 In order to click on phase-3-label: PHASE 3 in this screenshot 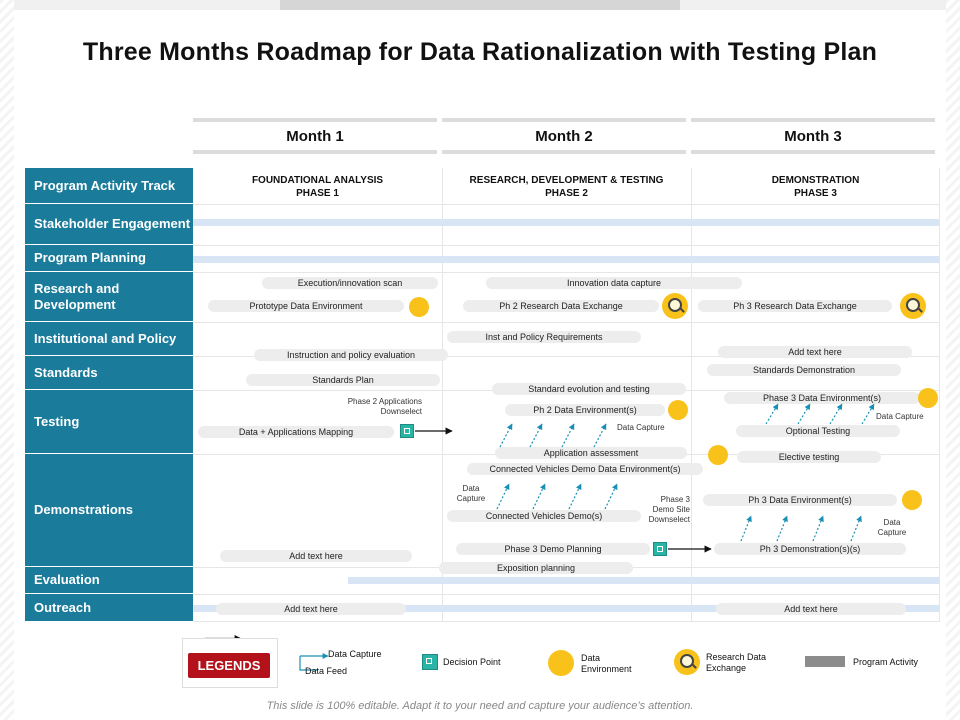, I will do `click(815, 193)`.